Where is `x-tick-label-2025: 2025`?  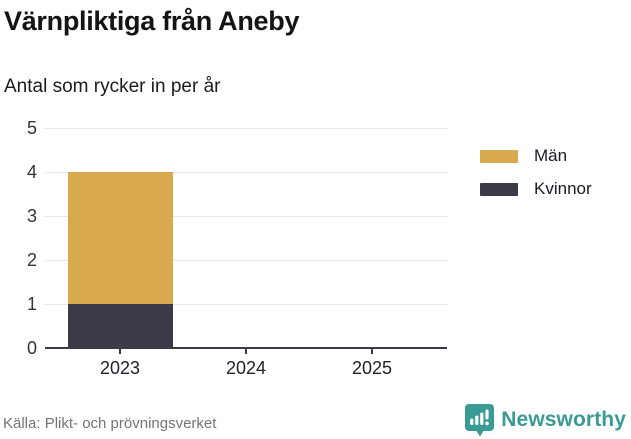 x-tick-label-2025: 2025 is located at coordinates (372, 368).